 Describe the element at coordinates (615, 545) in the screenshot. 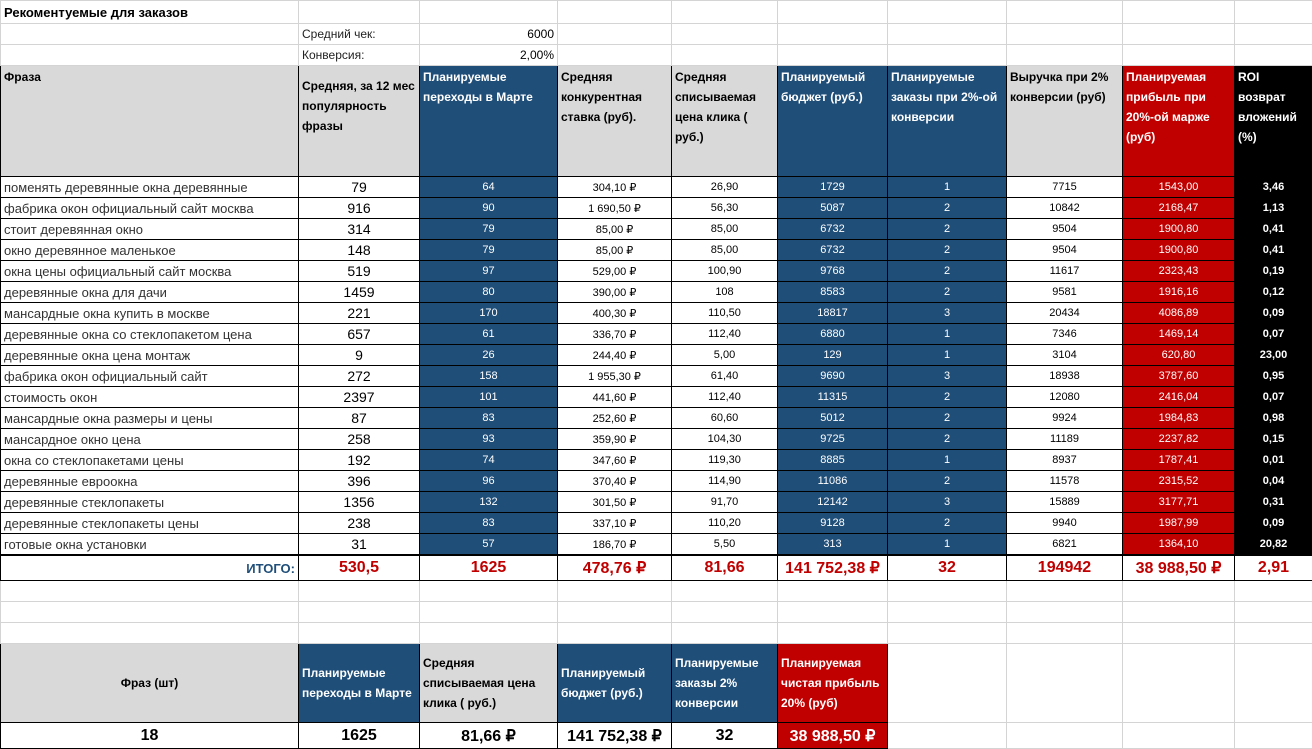

I see `cell-competitor-bid: 186,70 ₽` at that location.